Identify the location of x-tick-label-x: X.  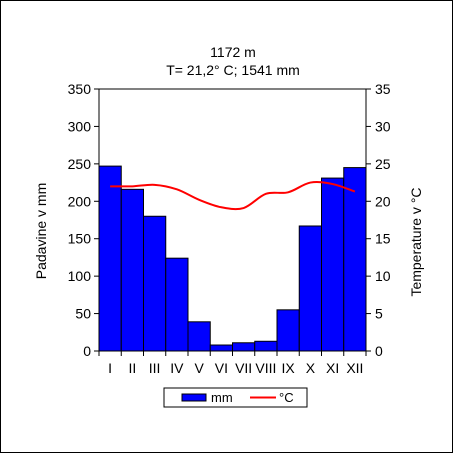
(311, 368).